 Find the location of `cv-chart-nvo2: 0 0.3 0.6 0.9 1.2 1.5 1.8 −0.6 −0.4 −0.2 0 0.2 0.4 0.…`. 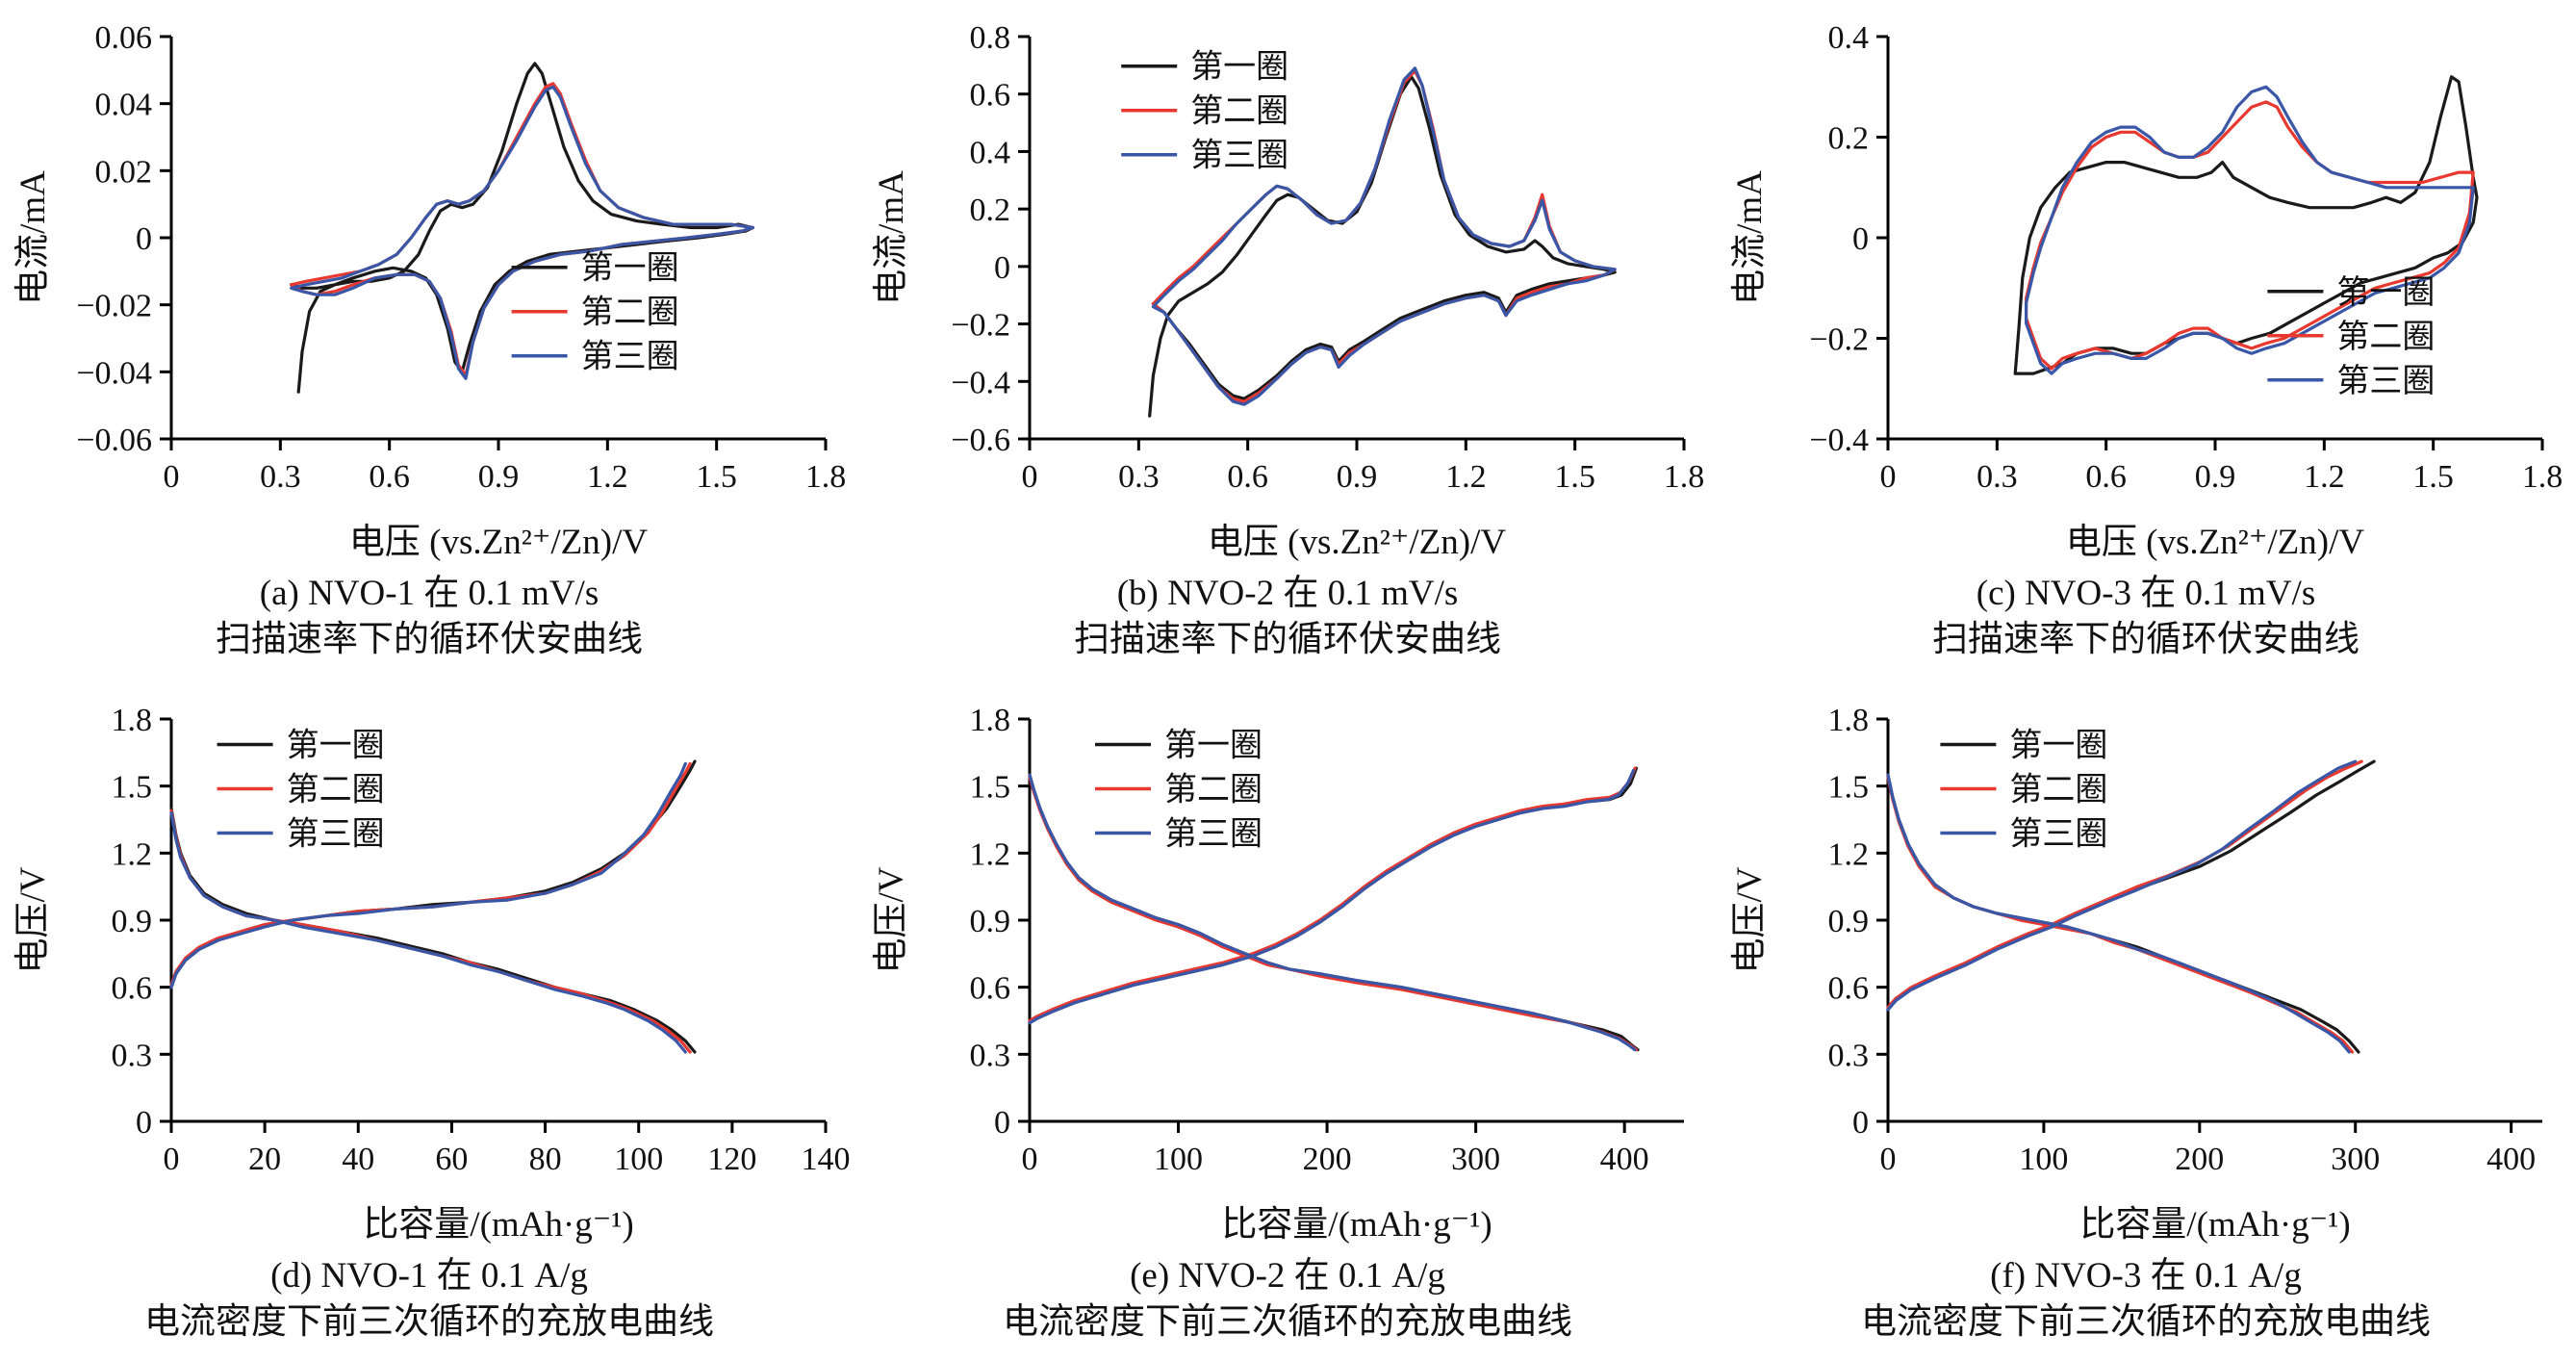

cv-chart-nvo2: 0 0.3 0.6 0.9 1.2 1.5 1.8 −0.6 −0.4 −0.2 0 0.2 0.4 0.… is located at coordinates (1288, 292).